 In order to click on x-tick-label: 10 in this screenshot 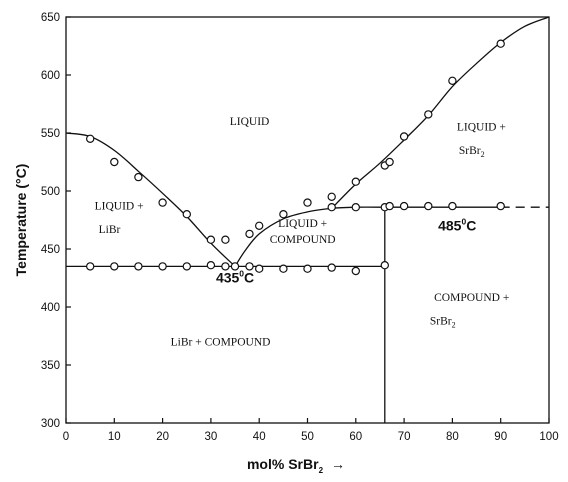, I will do `click(114, 437)`.